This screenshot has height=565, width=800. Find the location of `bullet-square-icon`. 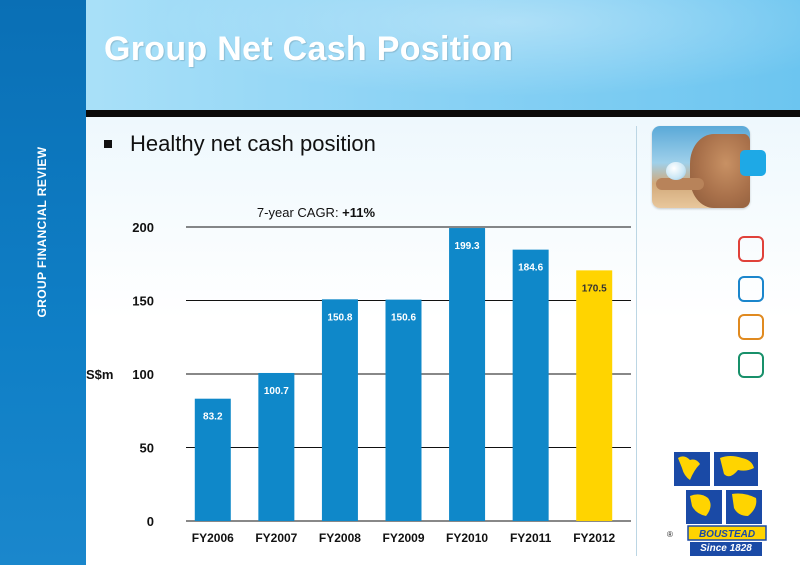

bullet-square-icon is located at coordinates (108, 144).